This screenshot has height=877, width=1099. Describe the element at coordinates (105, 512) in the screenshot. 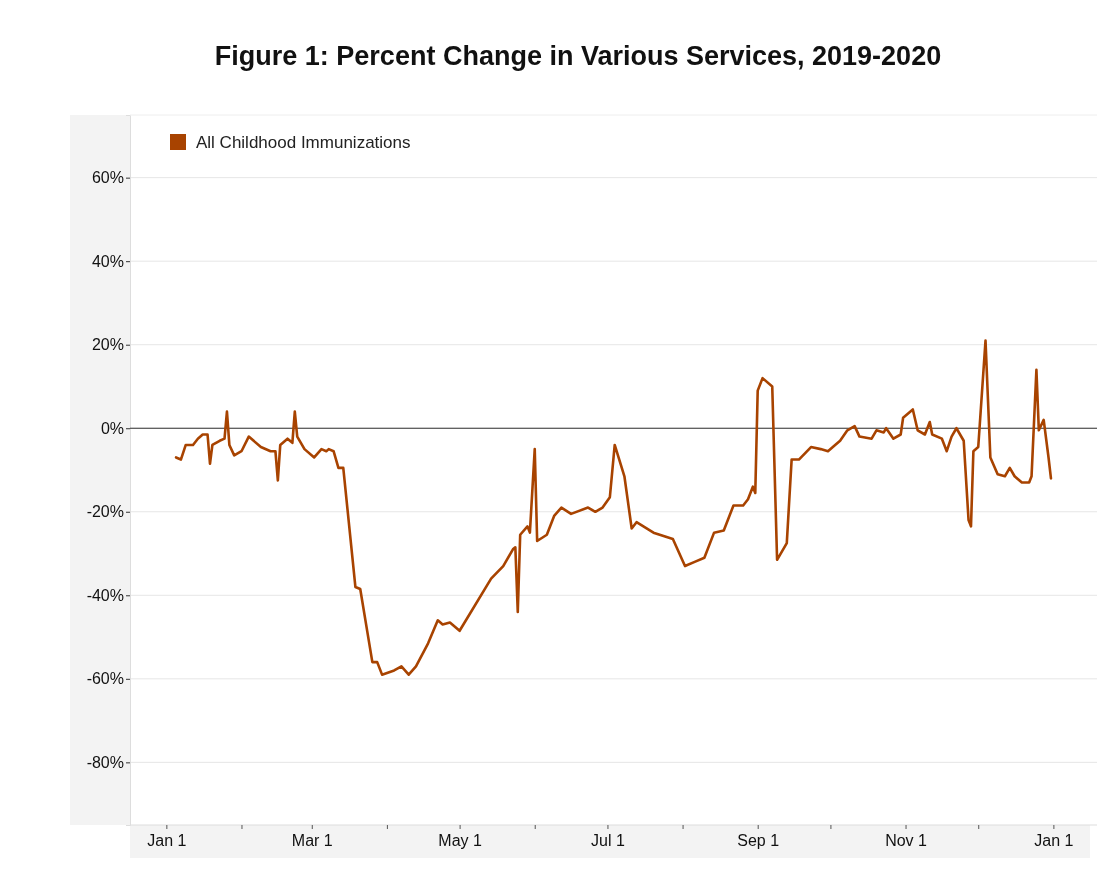

I see `y-tick-label: -20%` at that location.